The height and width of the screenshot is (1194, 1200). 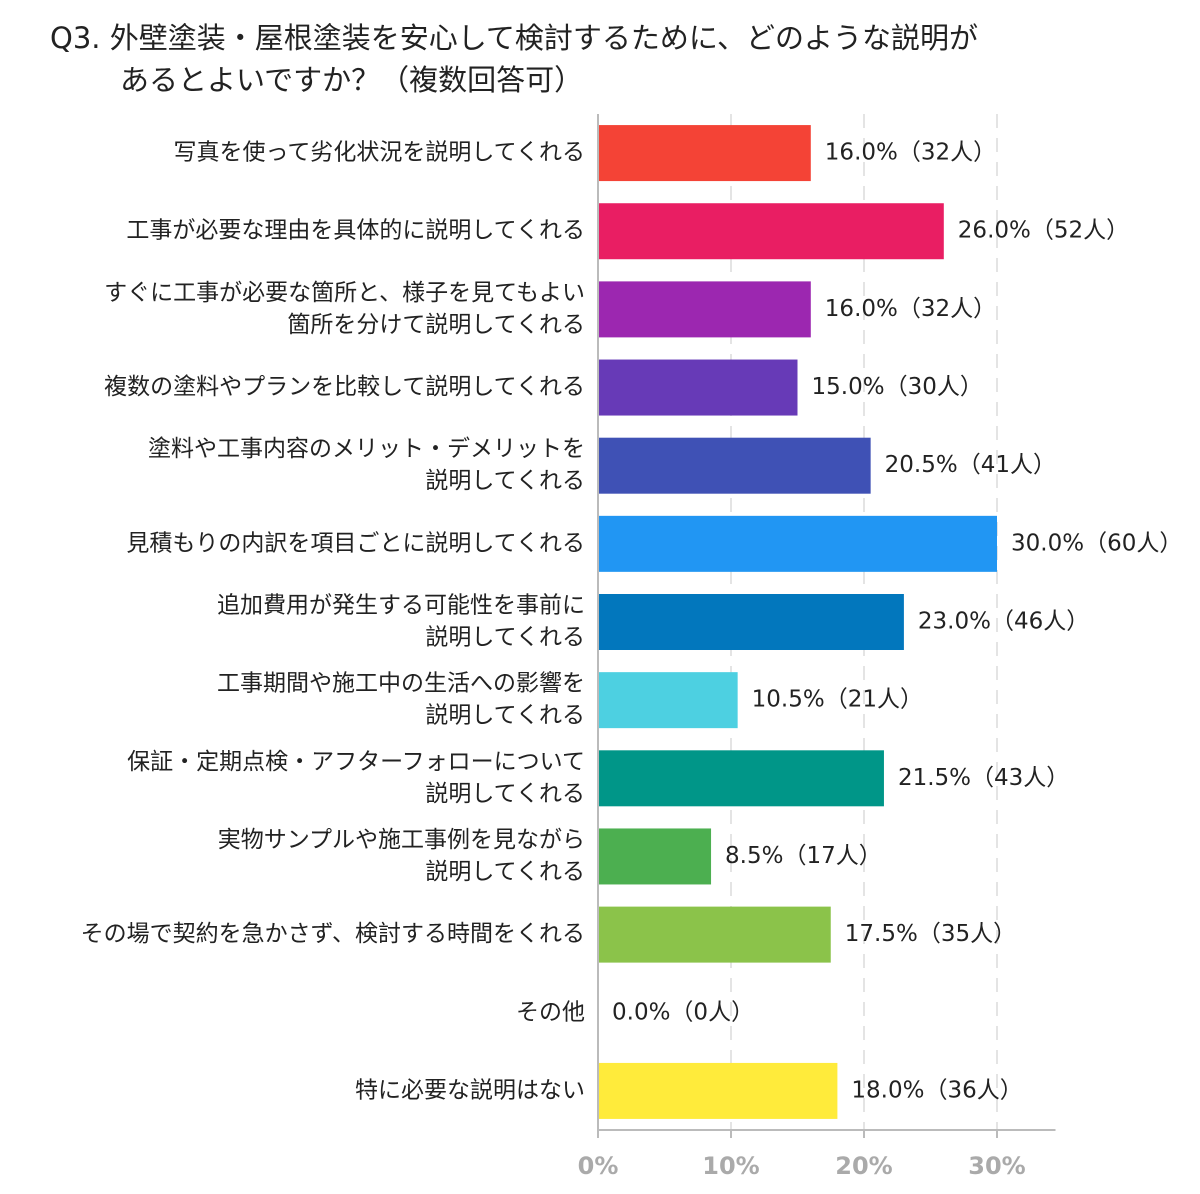 I want to click on y-tick-label: 塗料や工事内容のメリット・デメリットを, so click(x=366, y=449).